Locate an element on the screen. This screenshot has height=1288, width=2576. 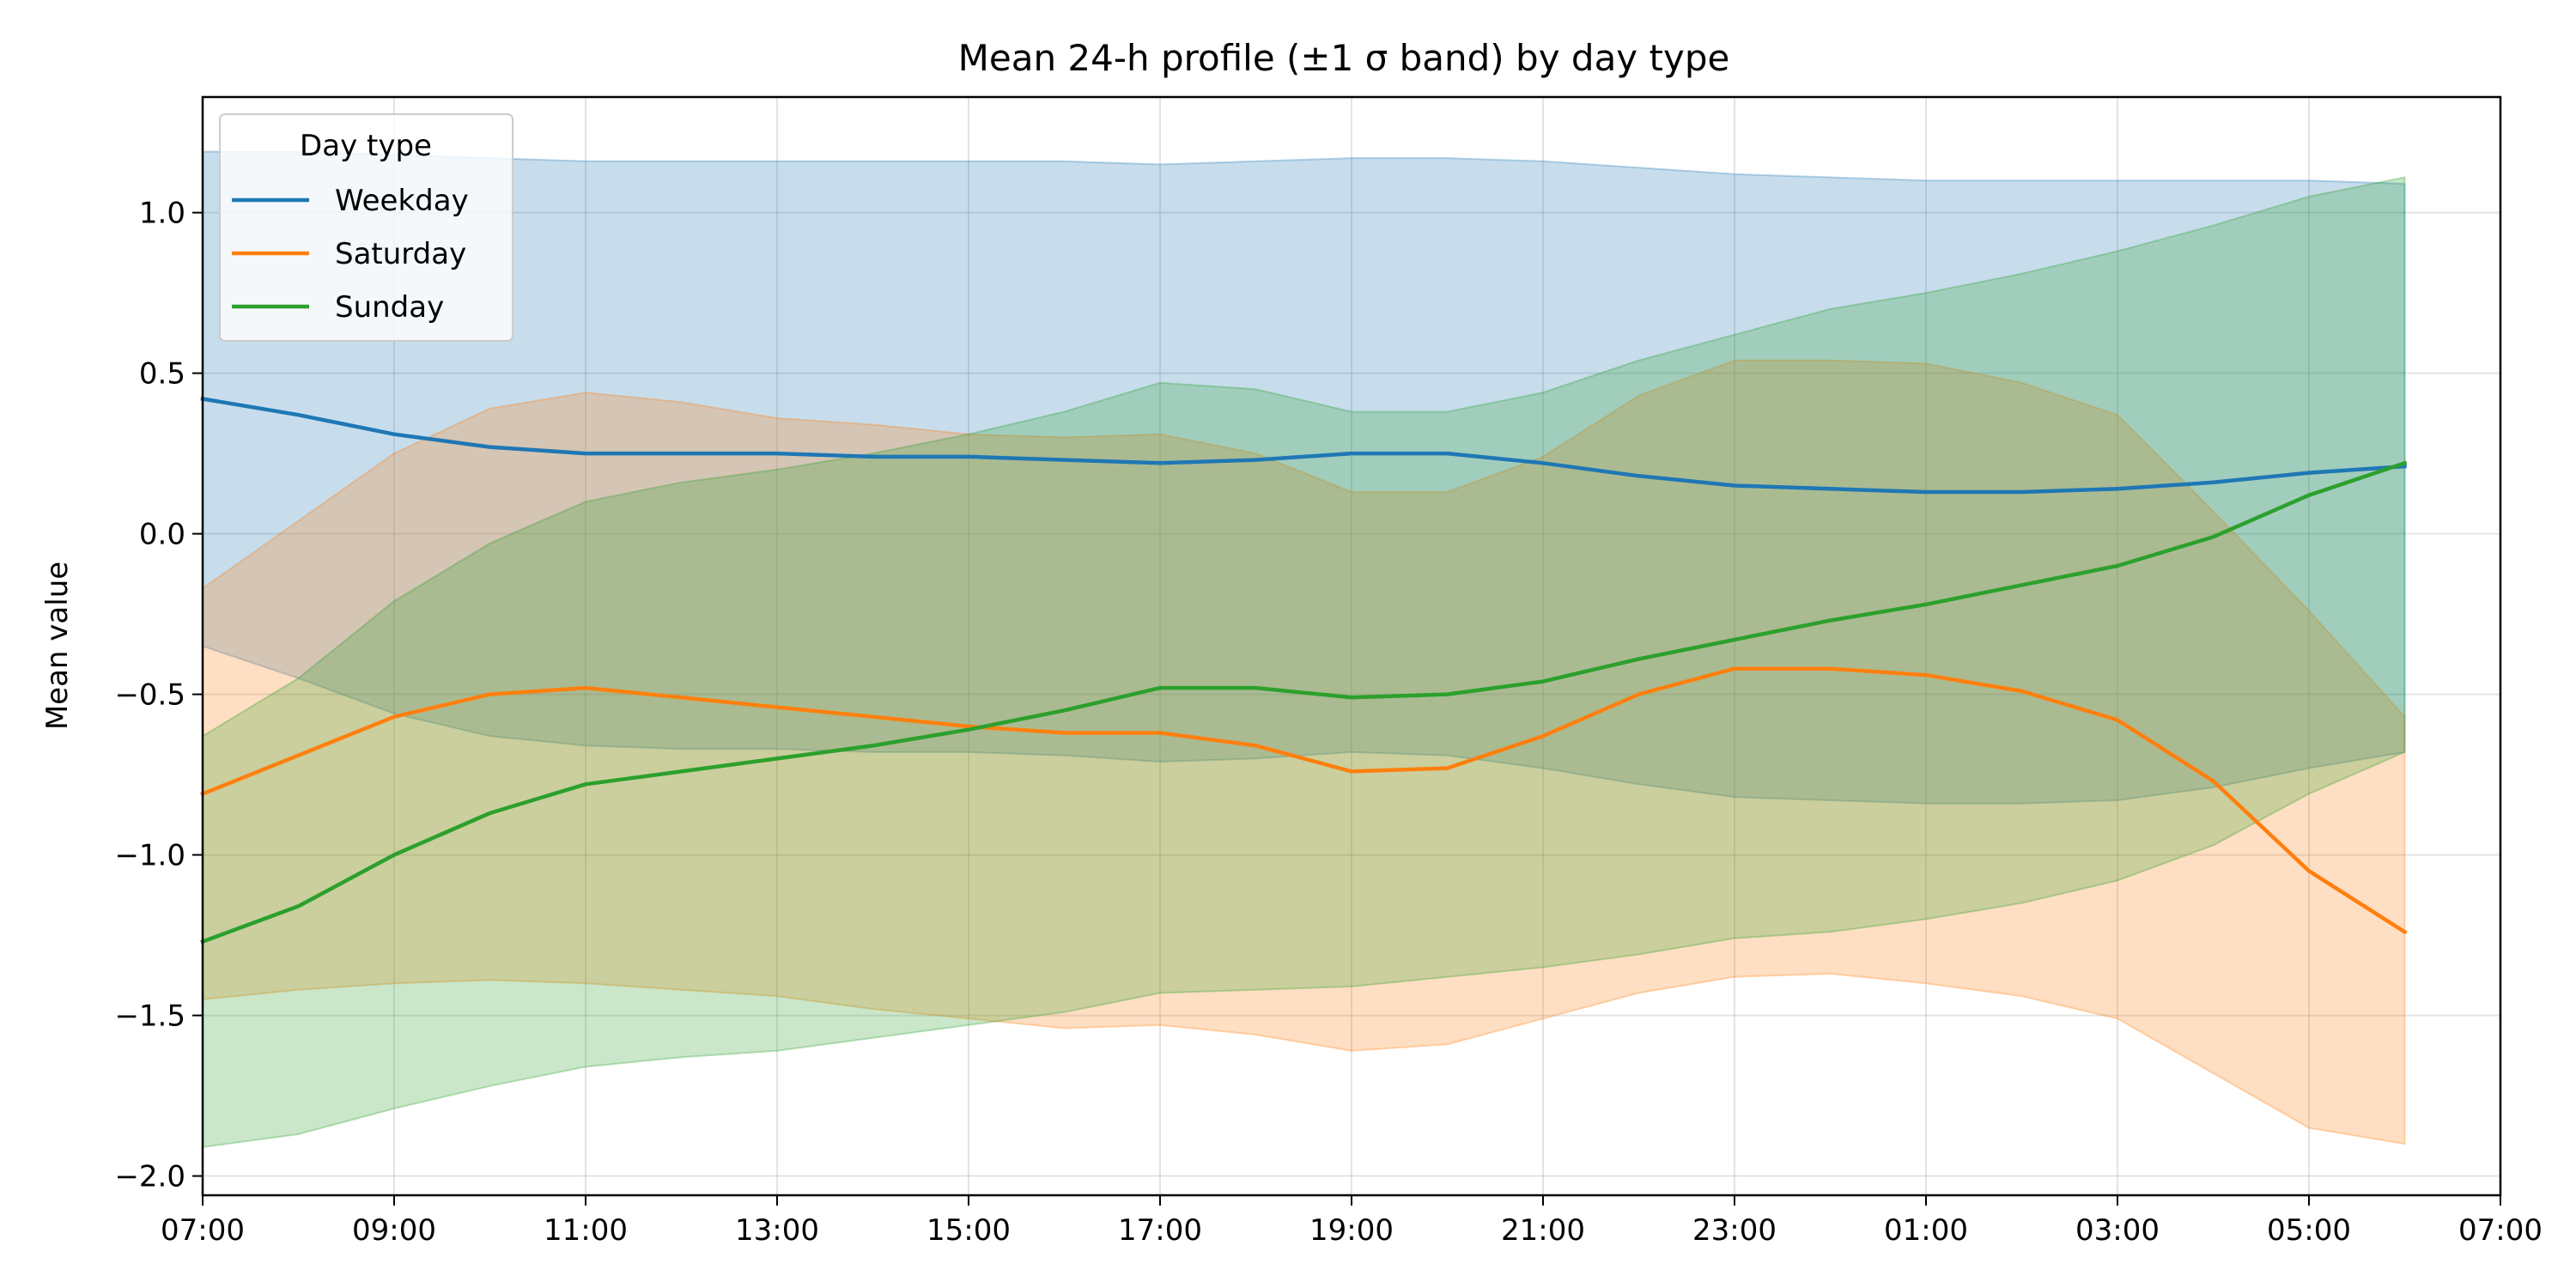
x-tick-label: 03:00 is located at coordinates (2118, 1230).